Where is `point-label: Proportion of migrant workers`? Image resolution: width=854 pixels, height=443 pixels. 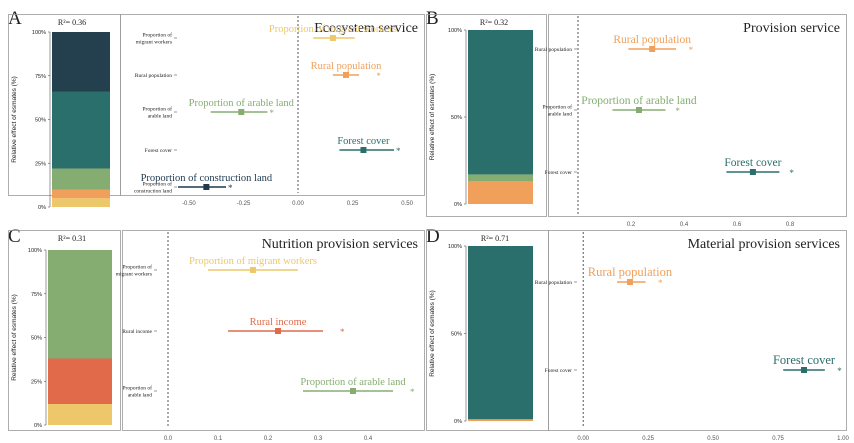
point-label: Proportion of migrant workers is located at coordinates (253, 261).